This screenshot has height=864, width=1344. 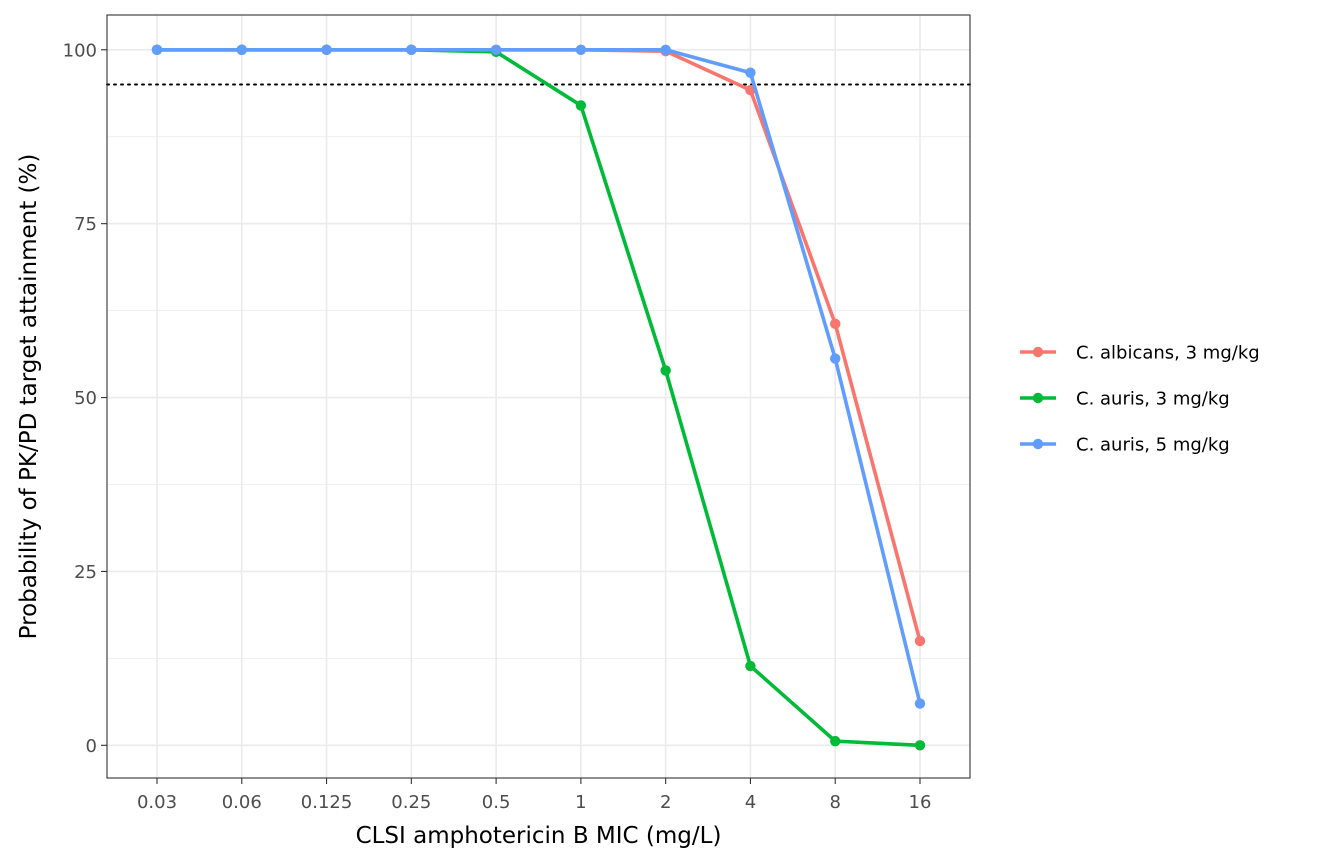 I want to click on legend-label: C. albicans, 3 mg/kg, so click(x=1168, y=353).